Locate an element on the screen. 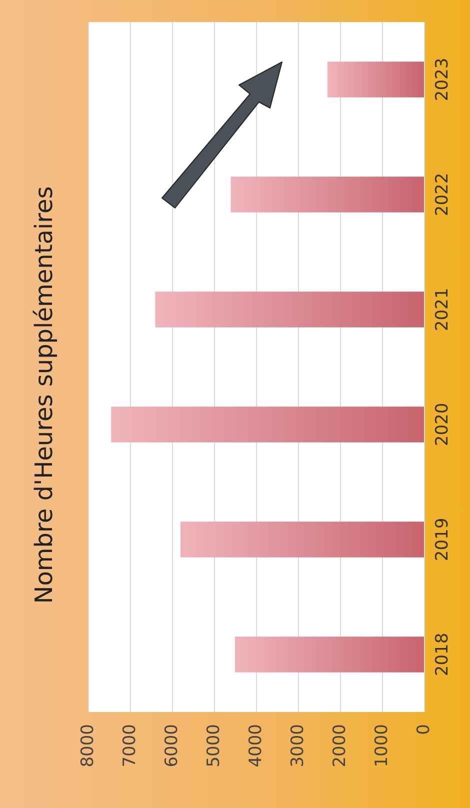 This screenshot has height=808, width=470. x-tick-label: 4000 is located at coordinates (256, 746).